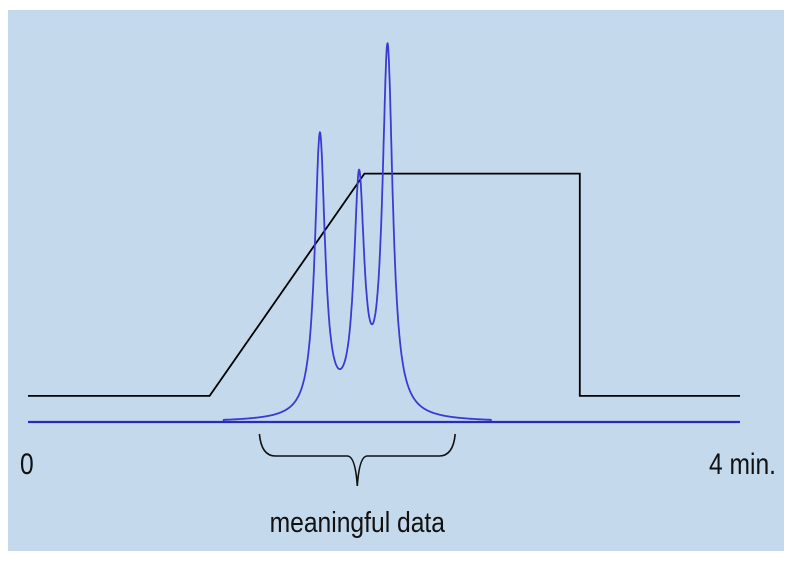 The height and width of the screenshot is (563, 794). I want to click on x-tick-label-0: 0, so click(27, 464).